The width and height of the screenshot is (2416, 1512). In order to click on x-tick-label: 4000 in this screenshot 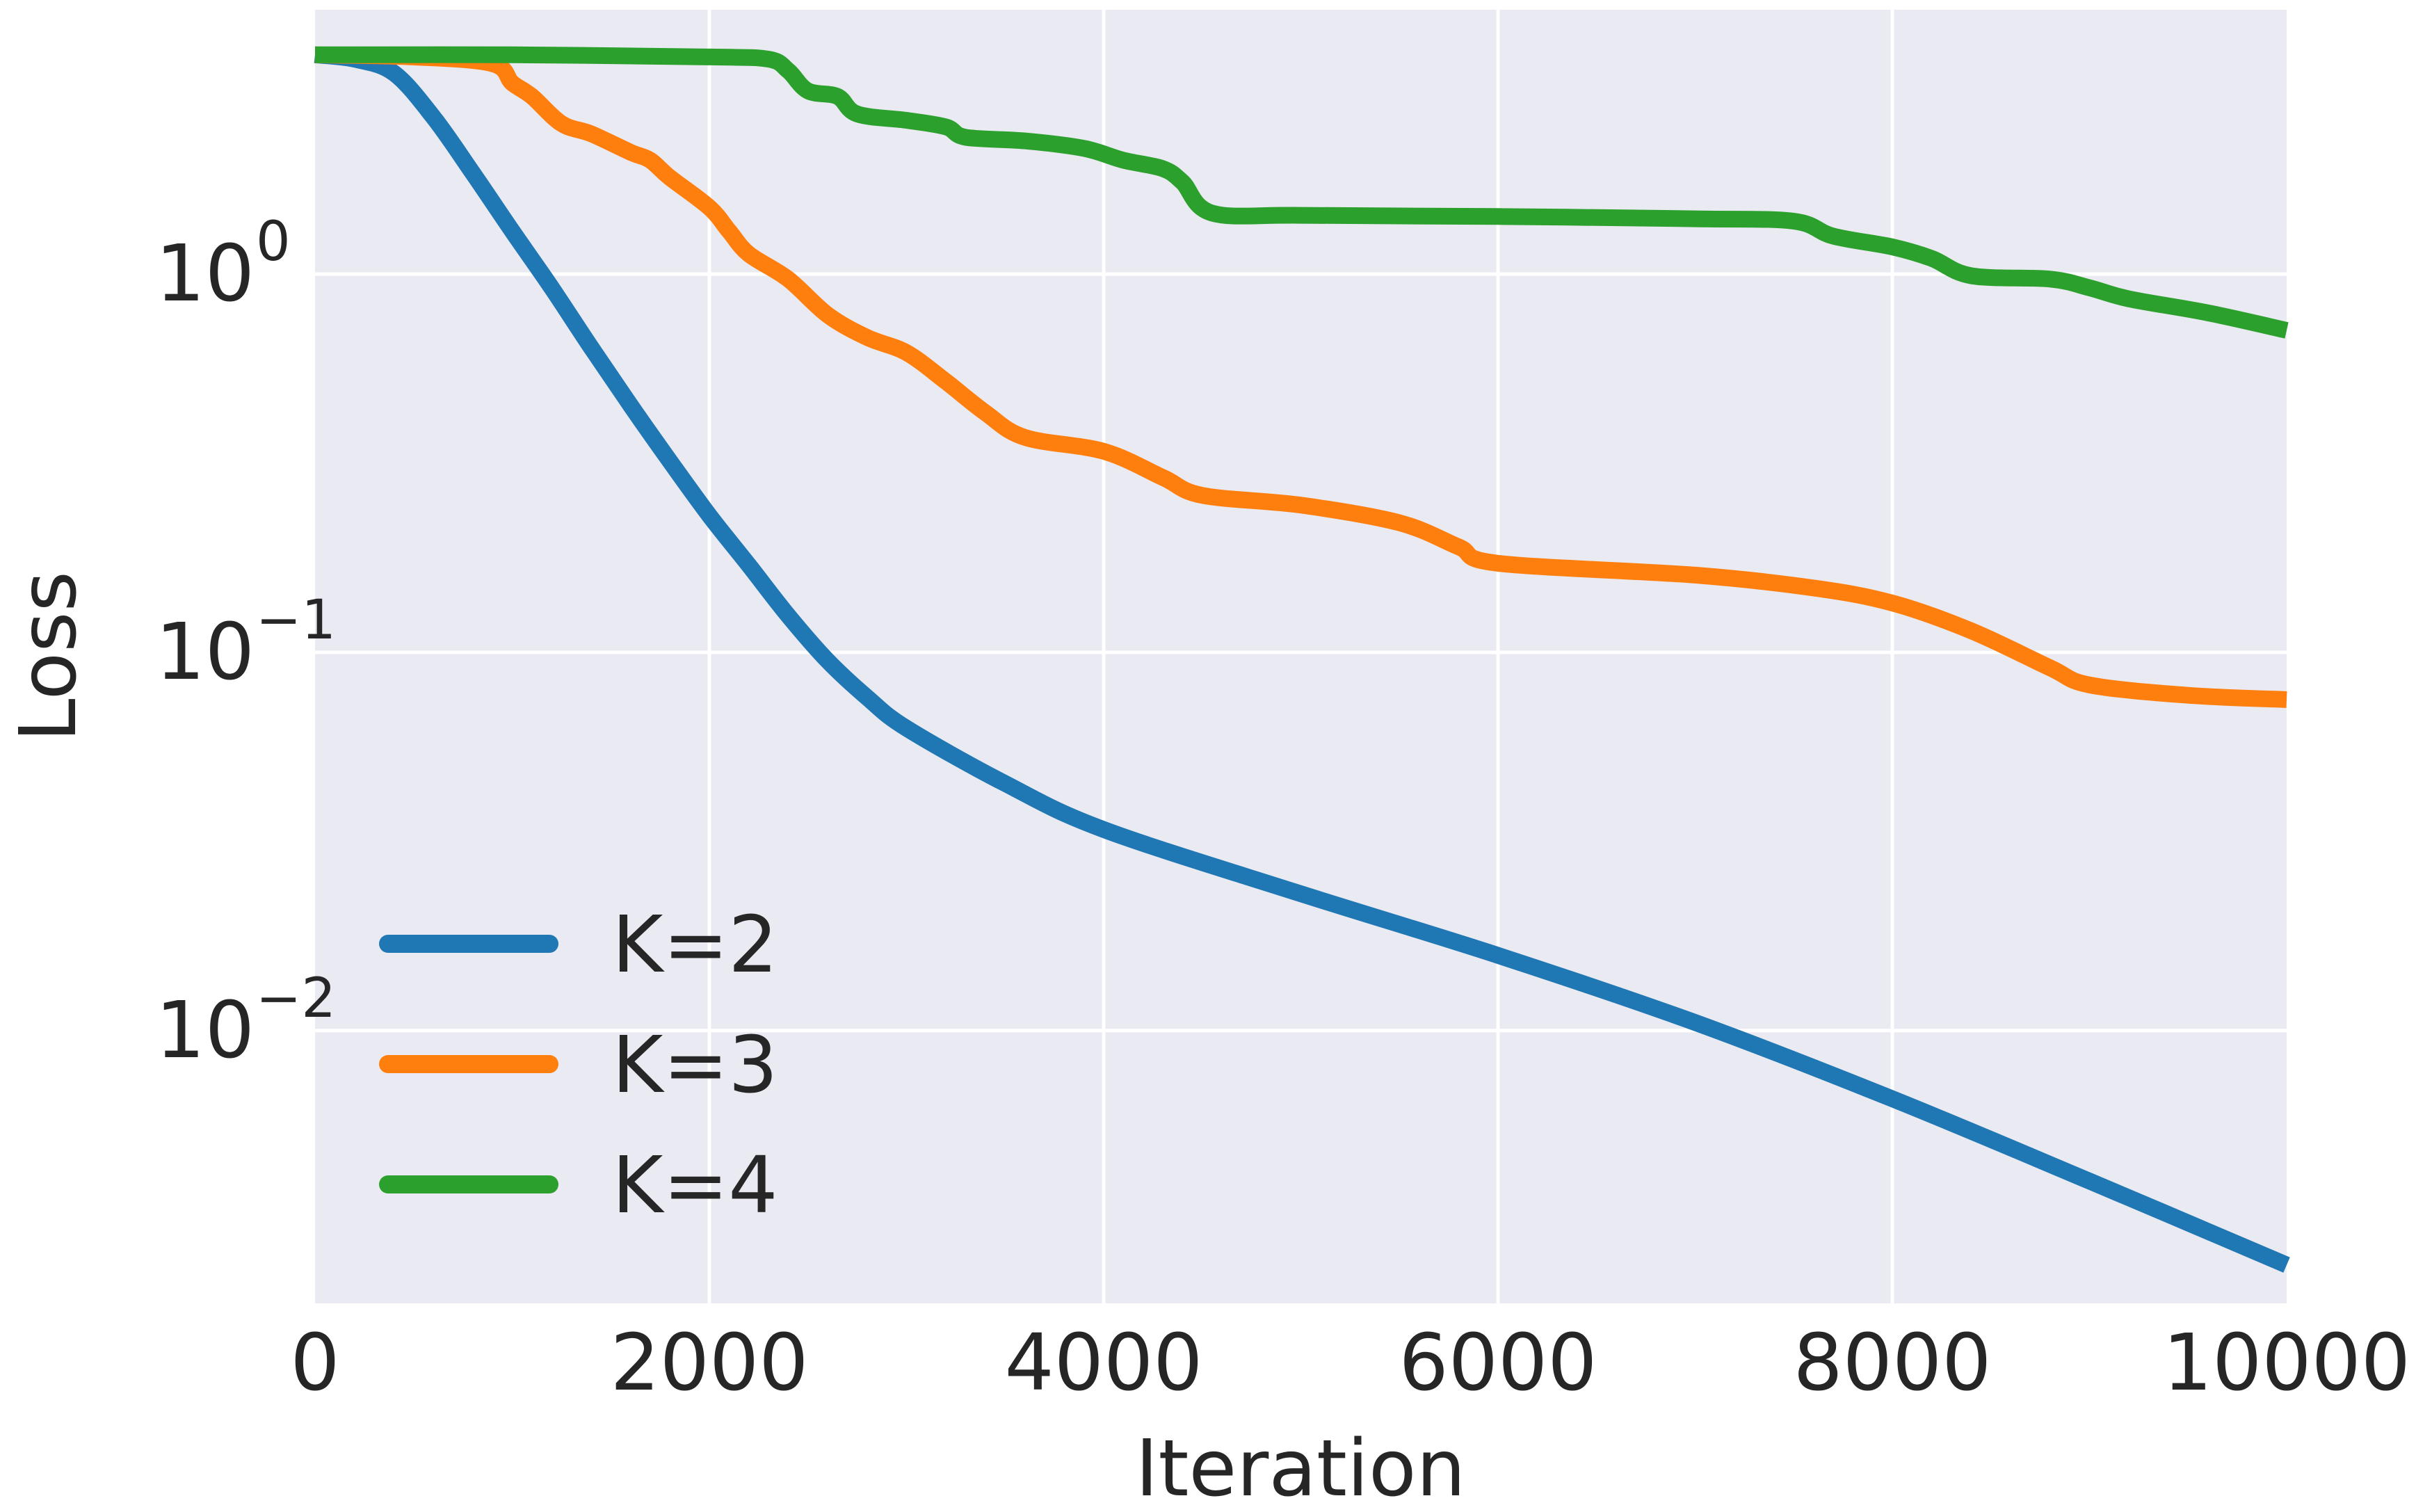, I will do `click(1103, 1363)`.